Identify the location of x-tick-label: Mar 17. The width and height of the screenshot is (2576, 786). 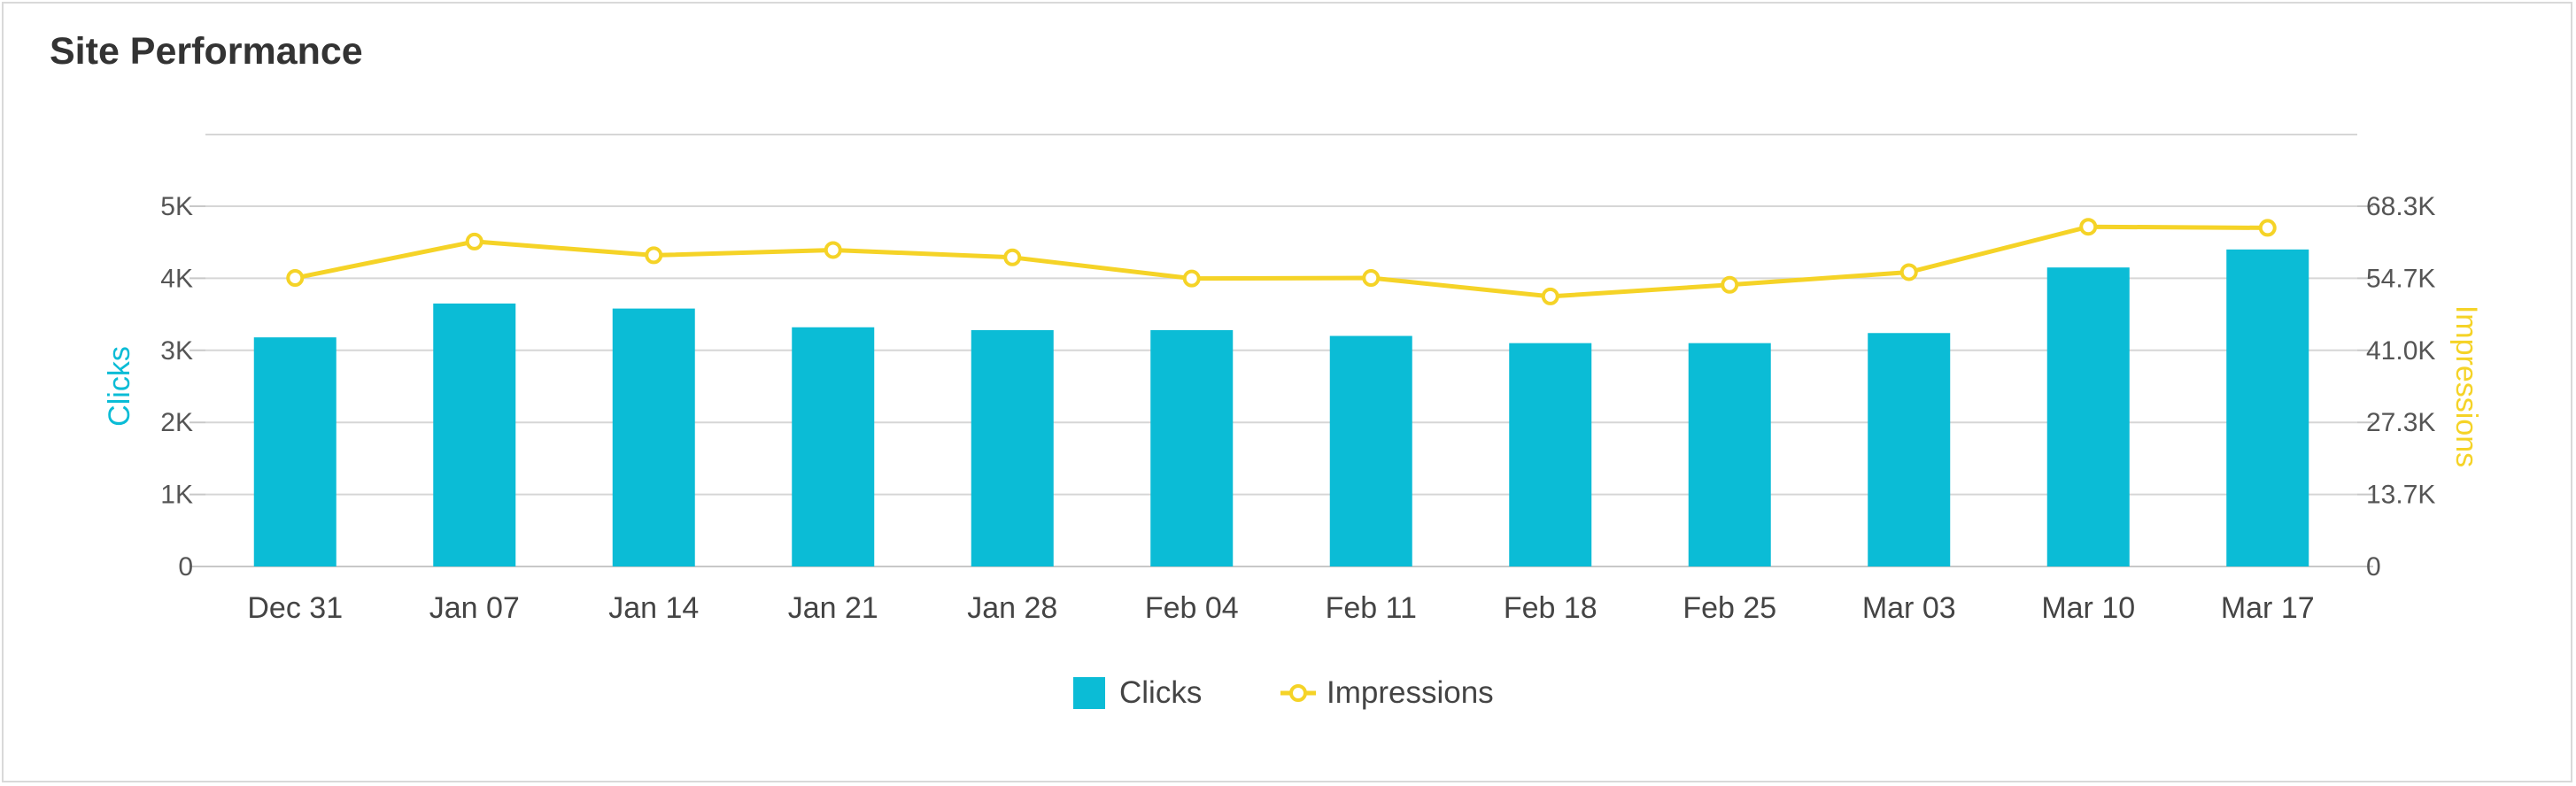
(2268, 608).